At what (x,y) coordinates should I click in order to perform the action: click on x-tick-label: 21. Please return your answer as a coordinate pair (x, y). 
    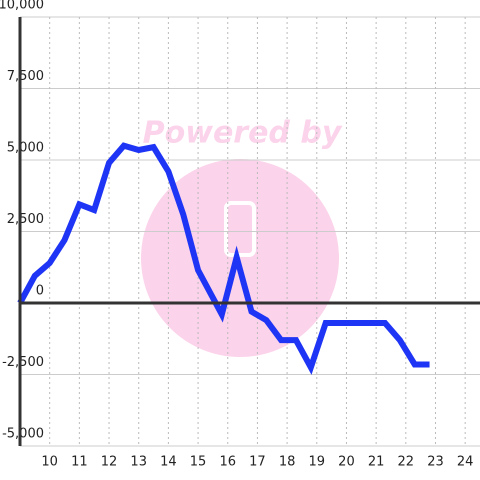
    Looking at the image, I should click on (376, 462).